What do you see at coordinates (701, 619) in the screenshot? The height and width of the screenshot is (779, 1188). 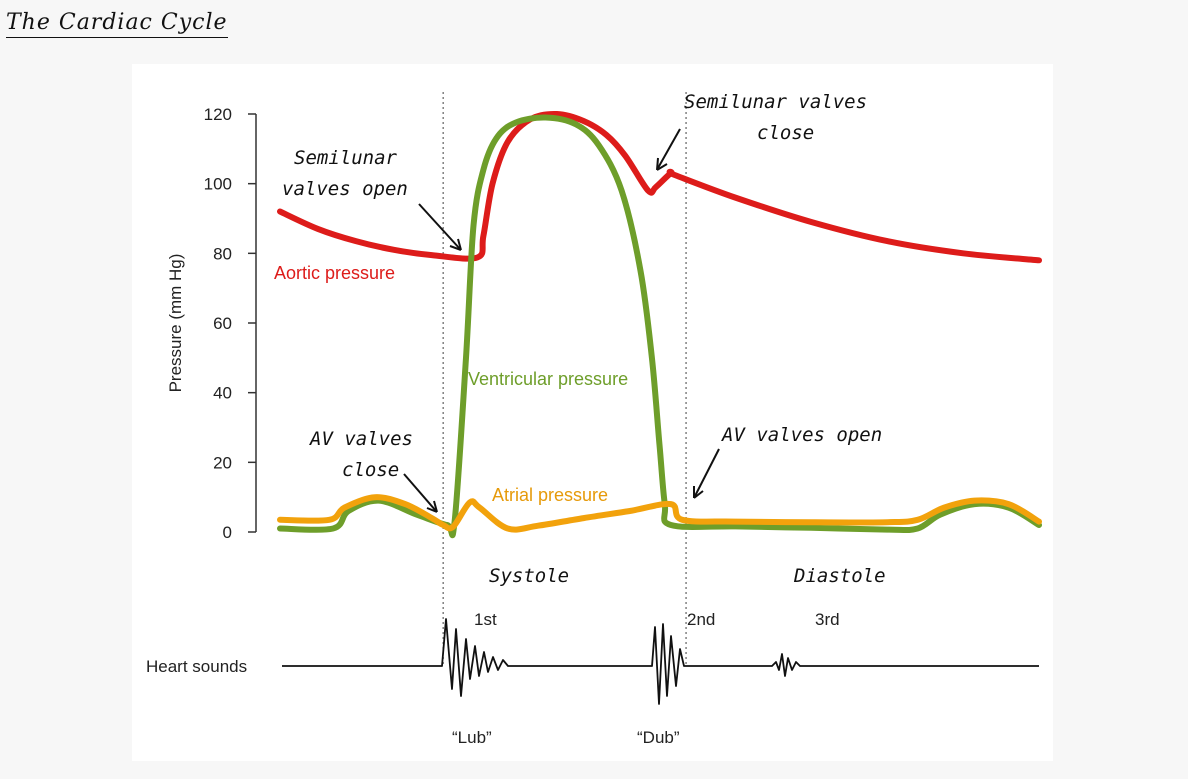 I see `second-sound-label: 2nd` at bounding box center [701, 619].